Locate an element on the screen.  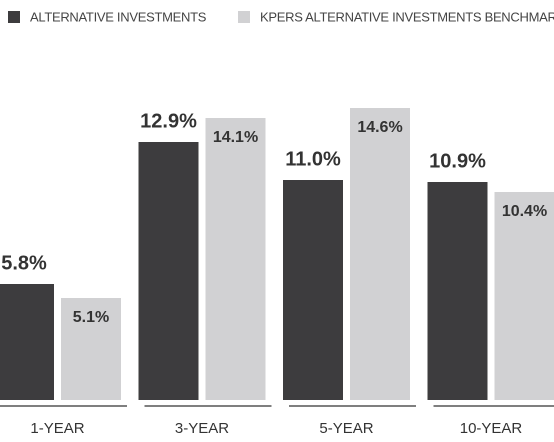
x-tick-label: 3-YEAR is located at coordinates (202, 428).